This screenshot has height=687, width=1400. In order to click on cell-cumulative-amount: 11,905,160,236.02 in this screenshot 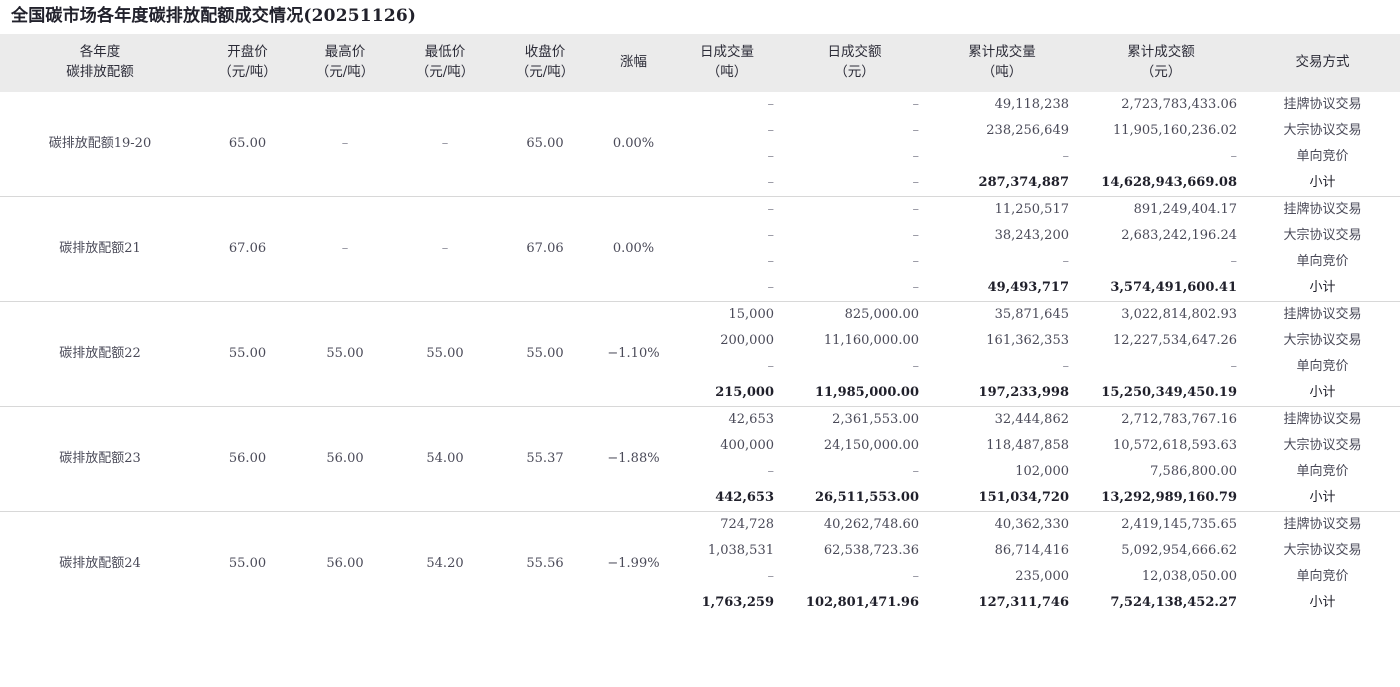, I will do `click(1174, 130)`.